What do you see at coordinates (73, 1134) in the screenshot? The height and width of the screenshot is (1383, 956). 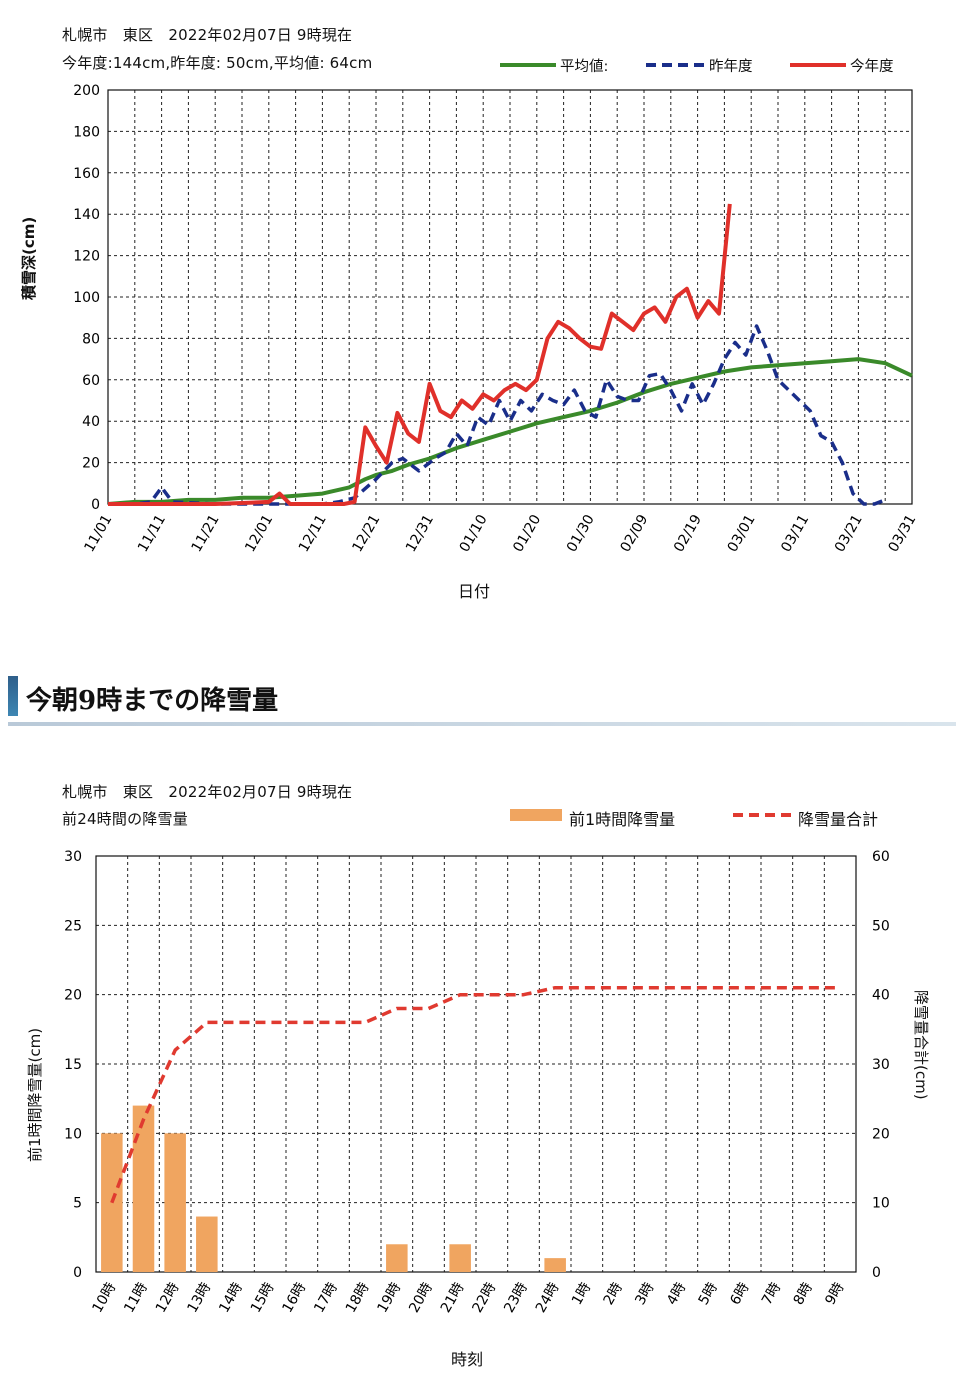 I see `y-left-tick-label: 10` at bounding box center [73, 1134].